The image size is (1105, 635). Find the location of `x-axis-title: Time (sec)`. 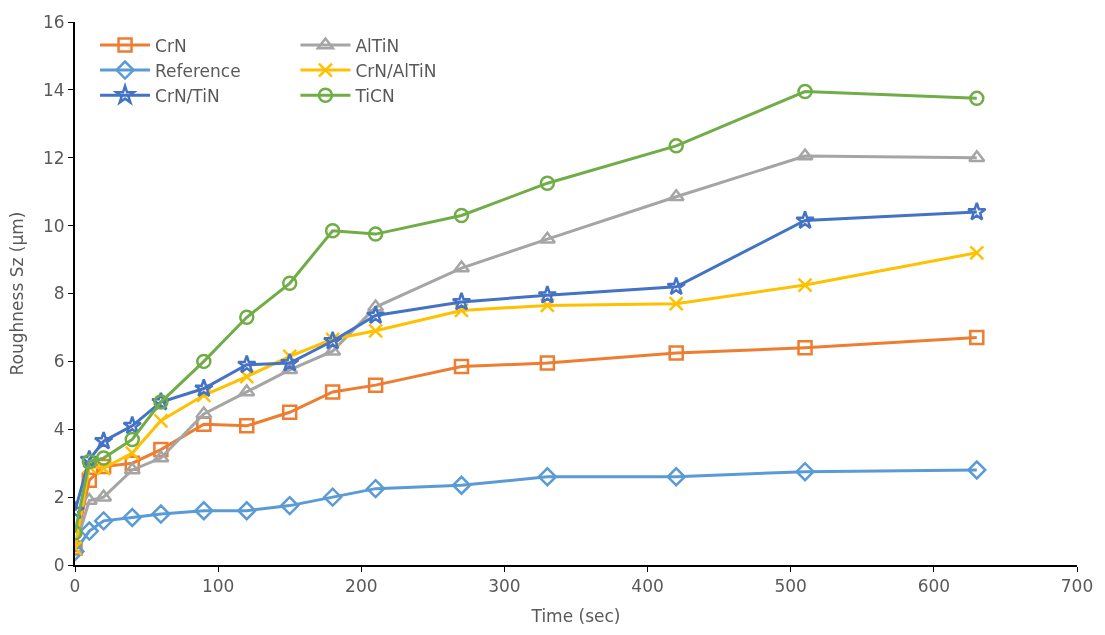

x-axis-title: Time (sec) is located at coordinates (575, 616).